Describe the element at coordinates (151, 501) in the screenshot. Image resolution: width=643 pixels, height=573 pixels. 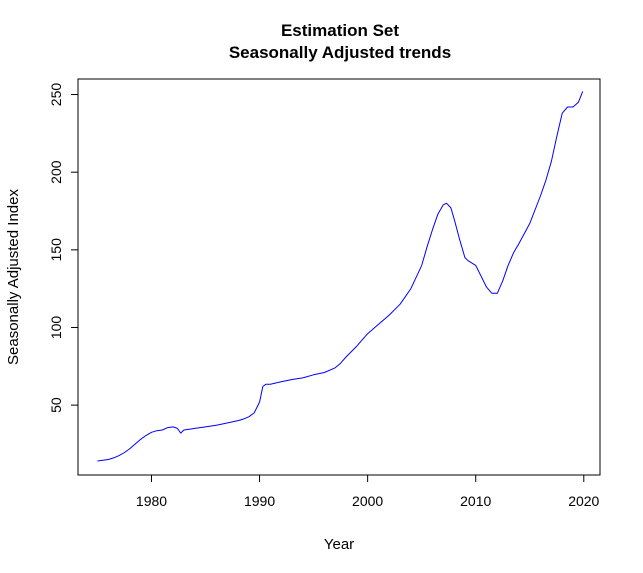
I see `x-tick-label: 1980` at that location.